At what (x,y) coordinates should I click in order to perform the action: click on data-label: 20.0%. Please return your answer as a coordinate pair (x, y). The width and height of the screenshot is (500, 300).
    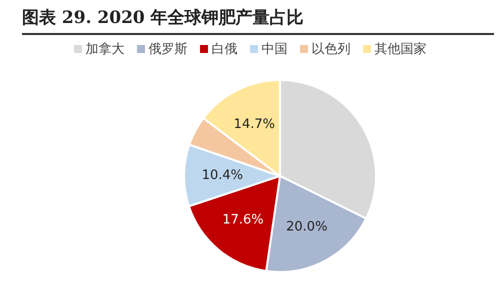
    Looking at the image, I should click on (307, 226).